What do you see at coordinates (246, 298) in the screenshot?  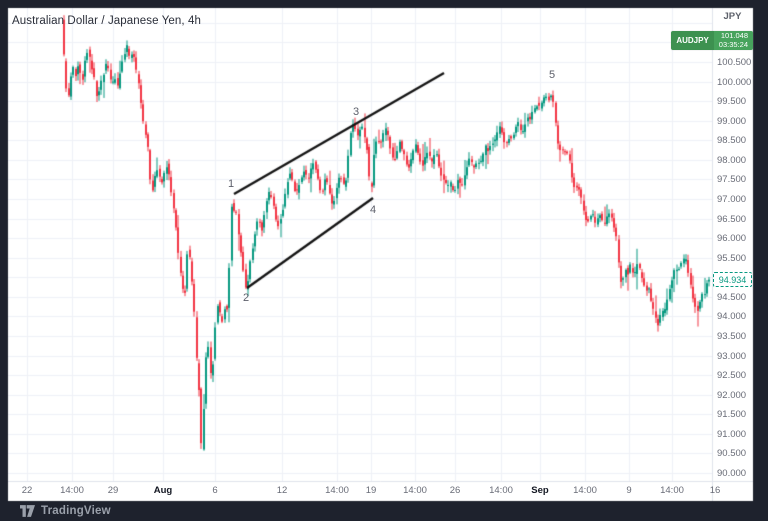 I see `wave-label-2: 2` at bounding box center [246, 298].